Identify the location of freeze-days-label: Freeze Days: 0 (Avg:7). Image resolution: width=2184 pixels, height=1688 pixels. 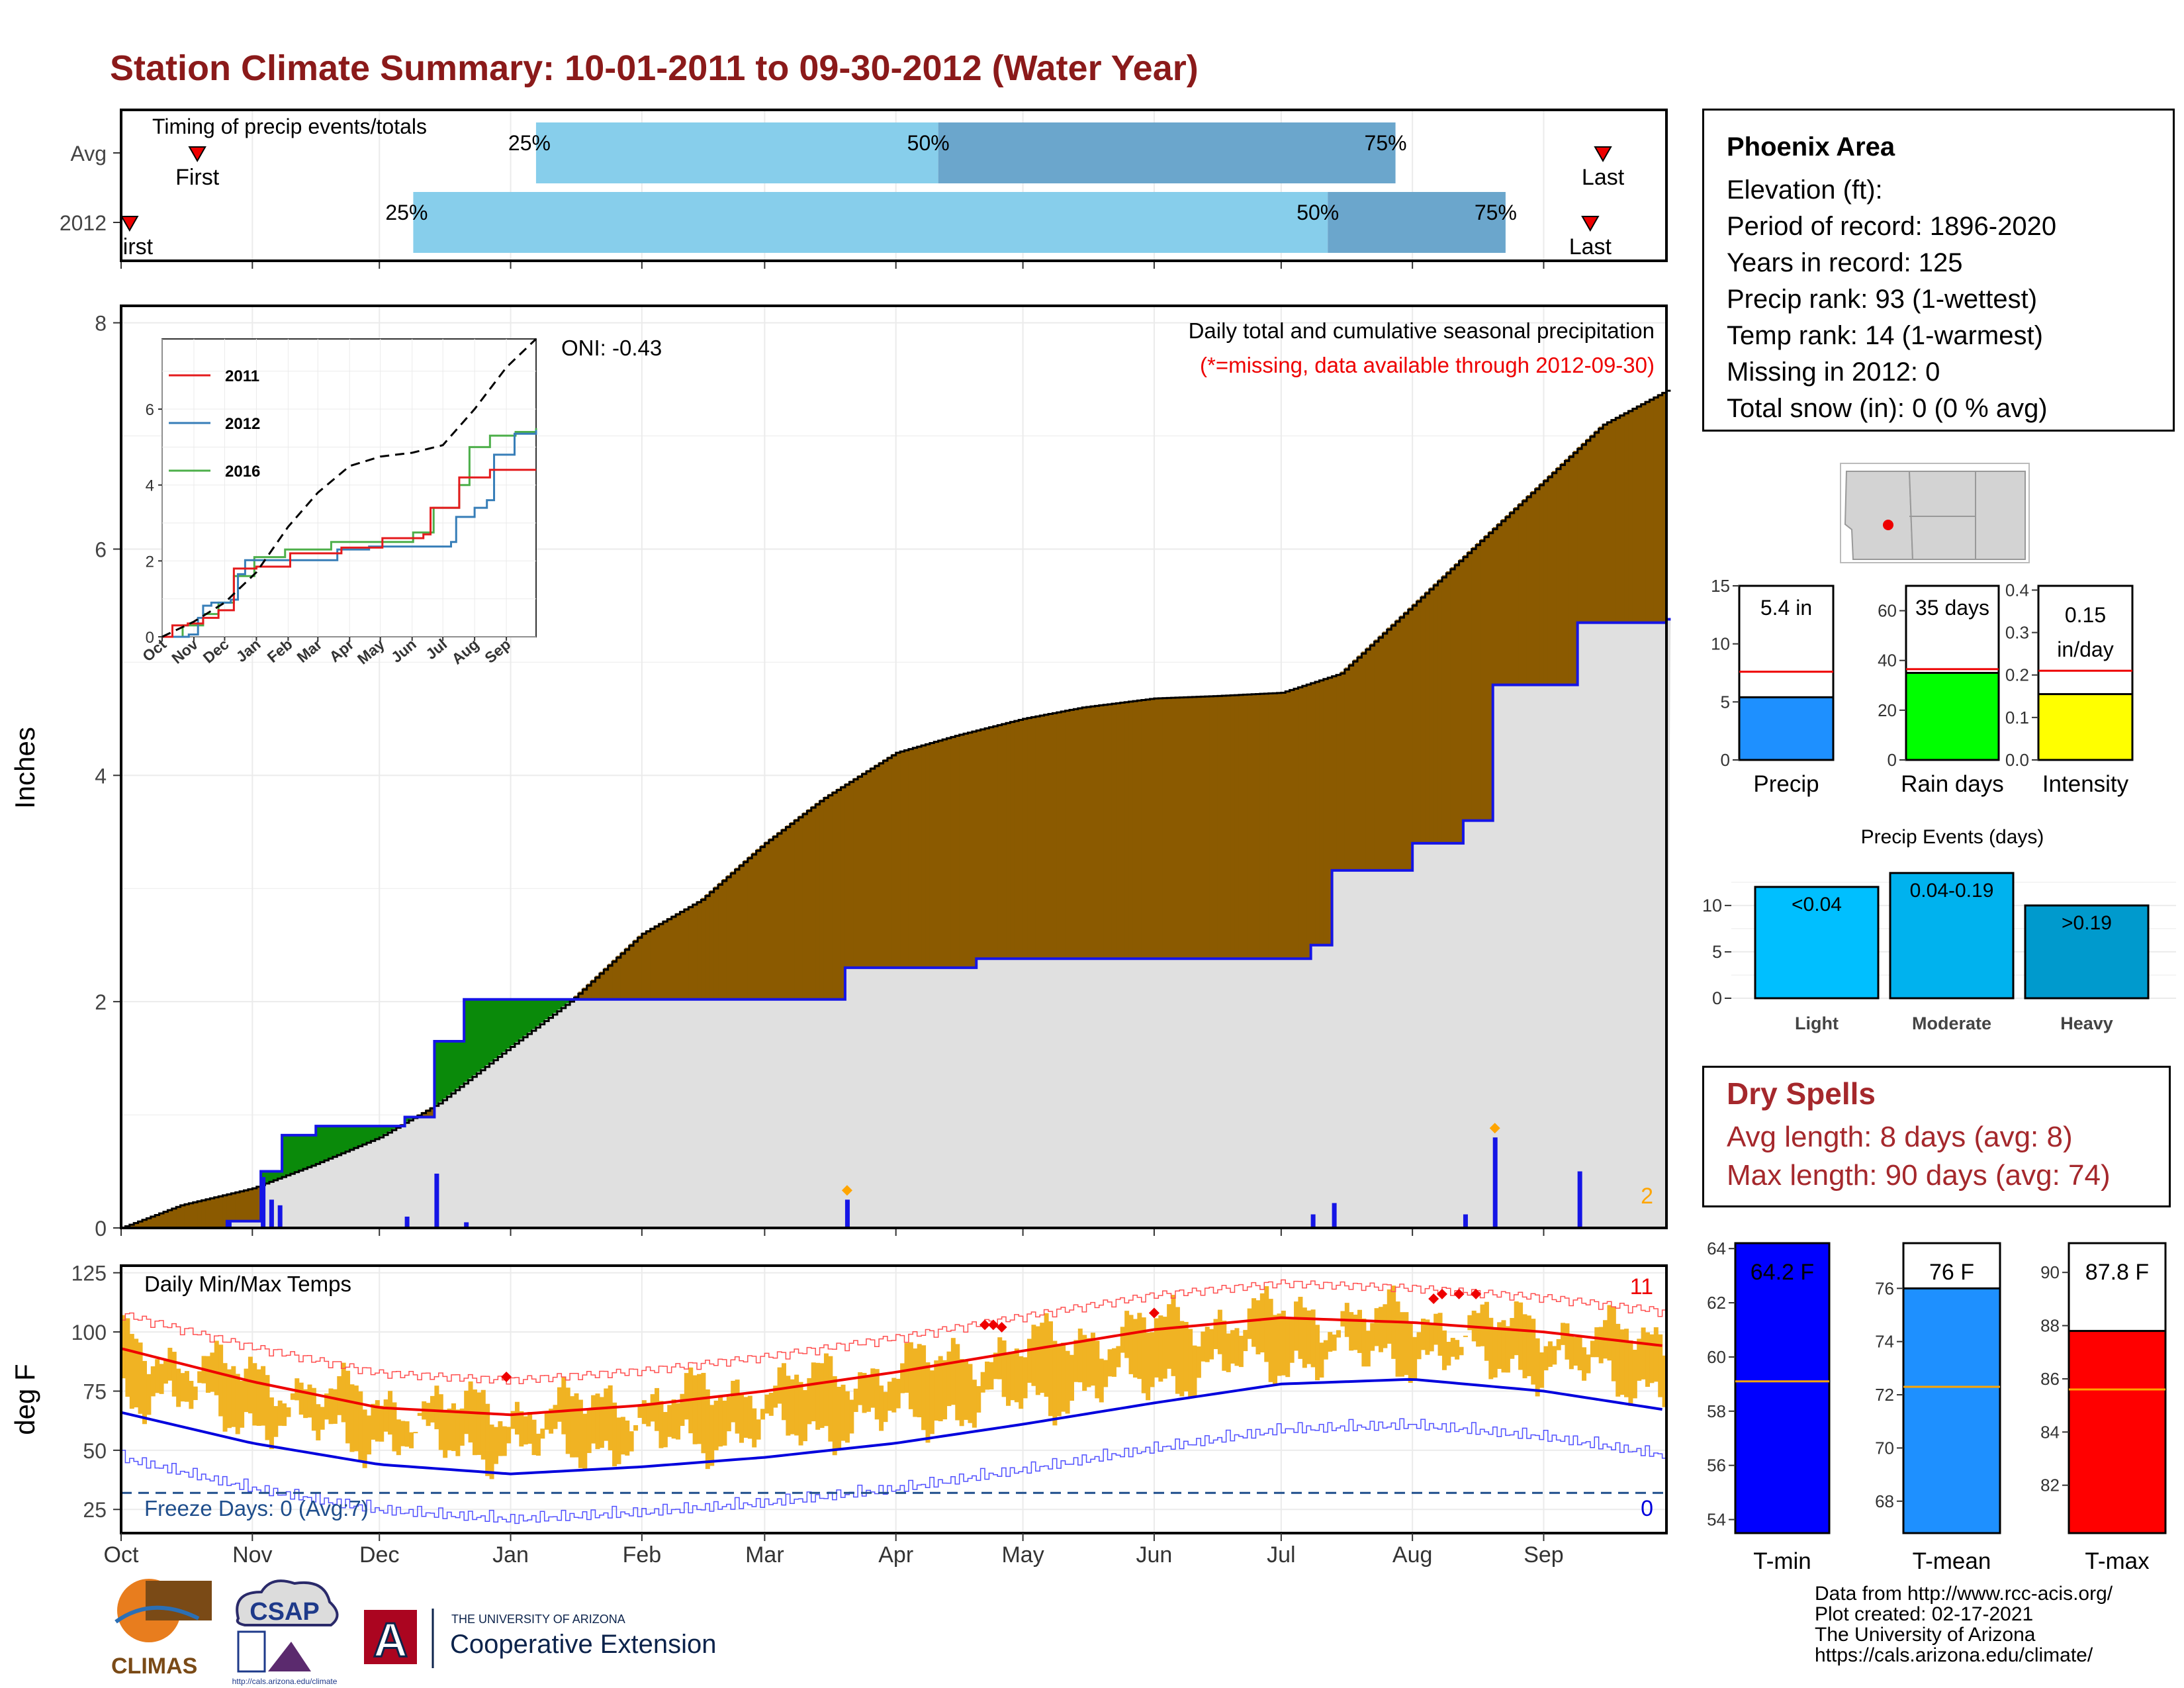
(256, 1508).